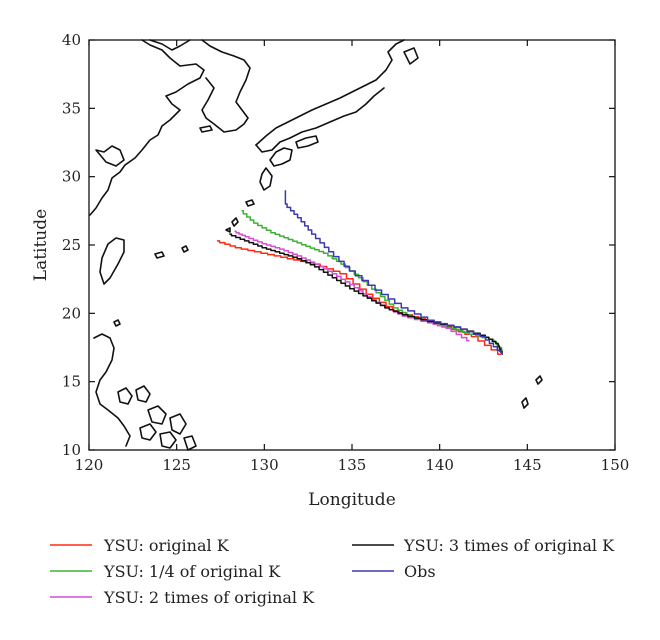  Describe the element at coordinates (89, 465) in the screenshot. I see `x-tick-label: 120` at that location.